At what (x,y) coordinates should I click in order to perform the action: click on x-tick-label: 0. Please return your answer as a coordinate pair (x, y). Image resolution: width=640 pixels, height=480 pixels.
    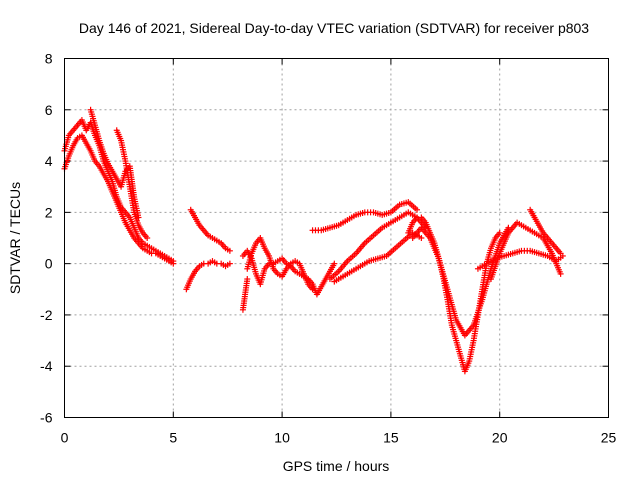
    Looking at the image, I should click on (65, 438).